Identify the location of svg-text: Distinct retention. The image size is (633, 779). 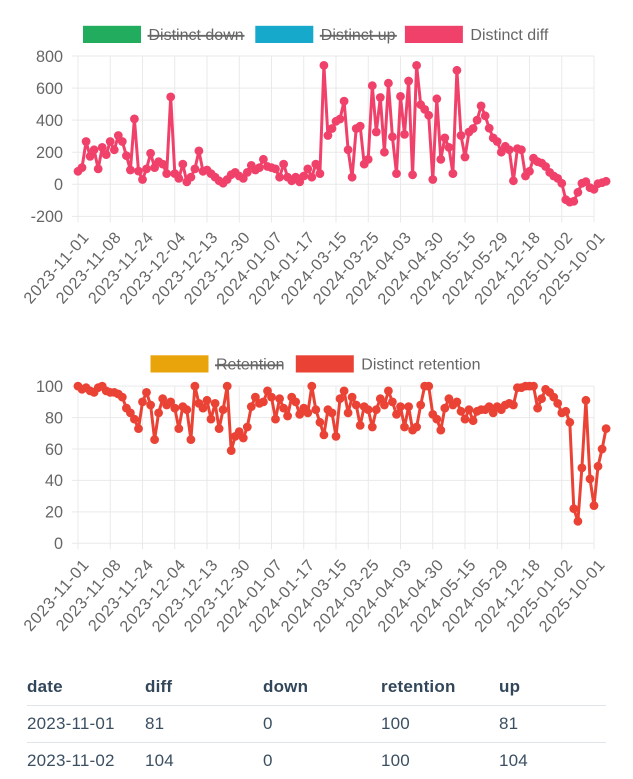
(420, 365).